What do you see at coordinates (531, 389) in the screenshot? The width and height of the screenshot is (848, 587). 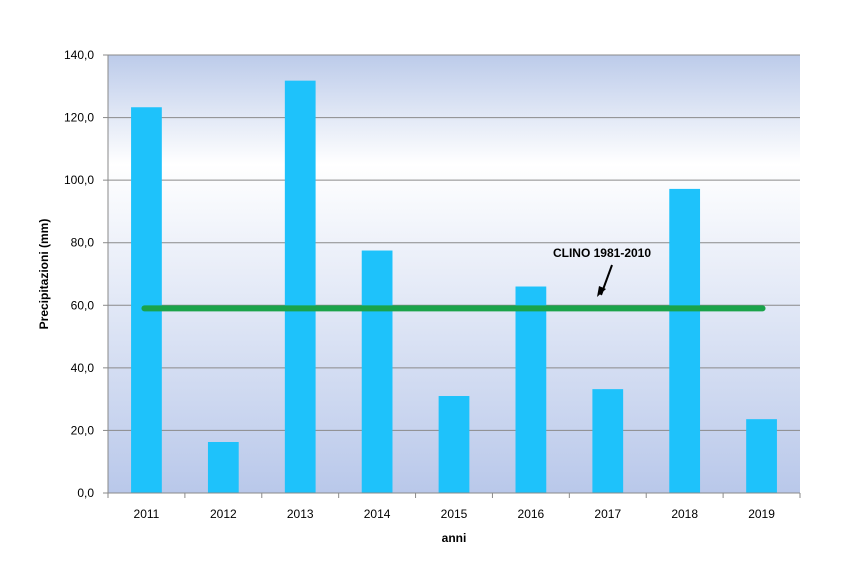 I see `bar-2016` at bounding box center [531, 389].